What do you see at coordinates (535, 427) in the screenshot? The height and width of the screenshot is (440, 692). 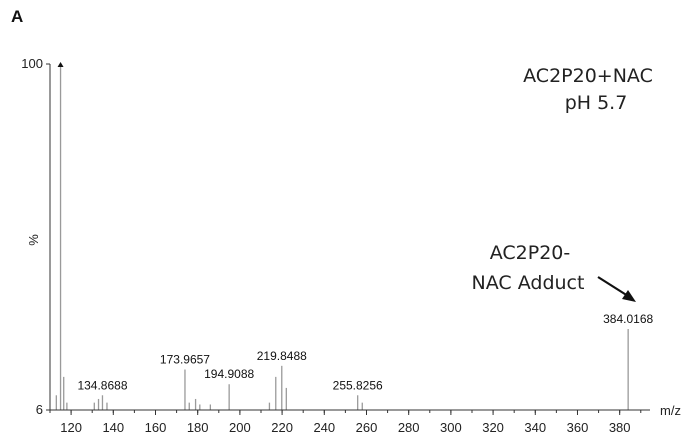 I see `x-tick-label: 340` at bounding box center [535, 427].